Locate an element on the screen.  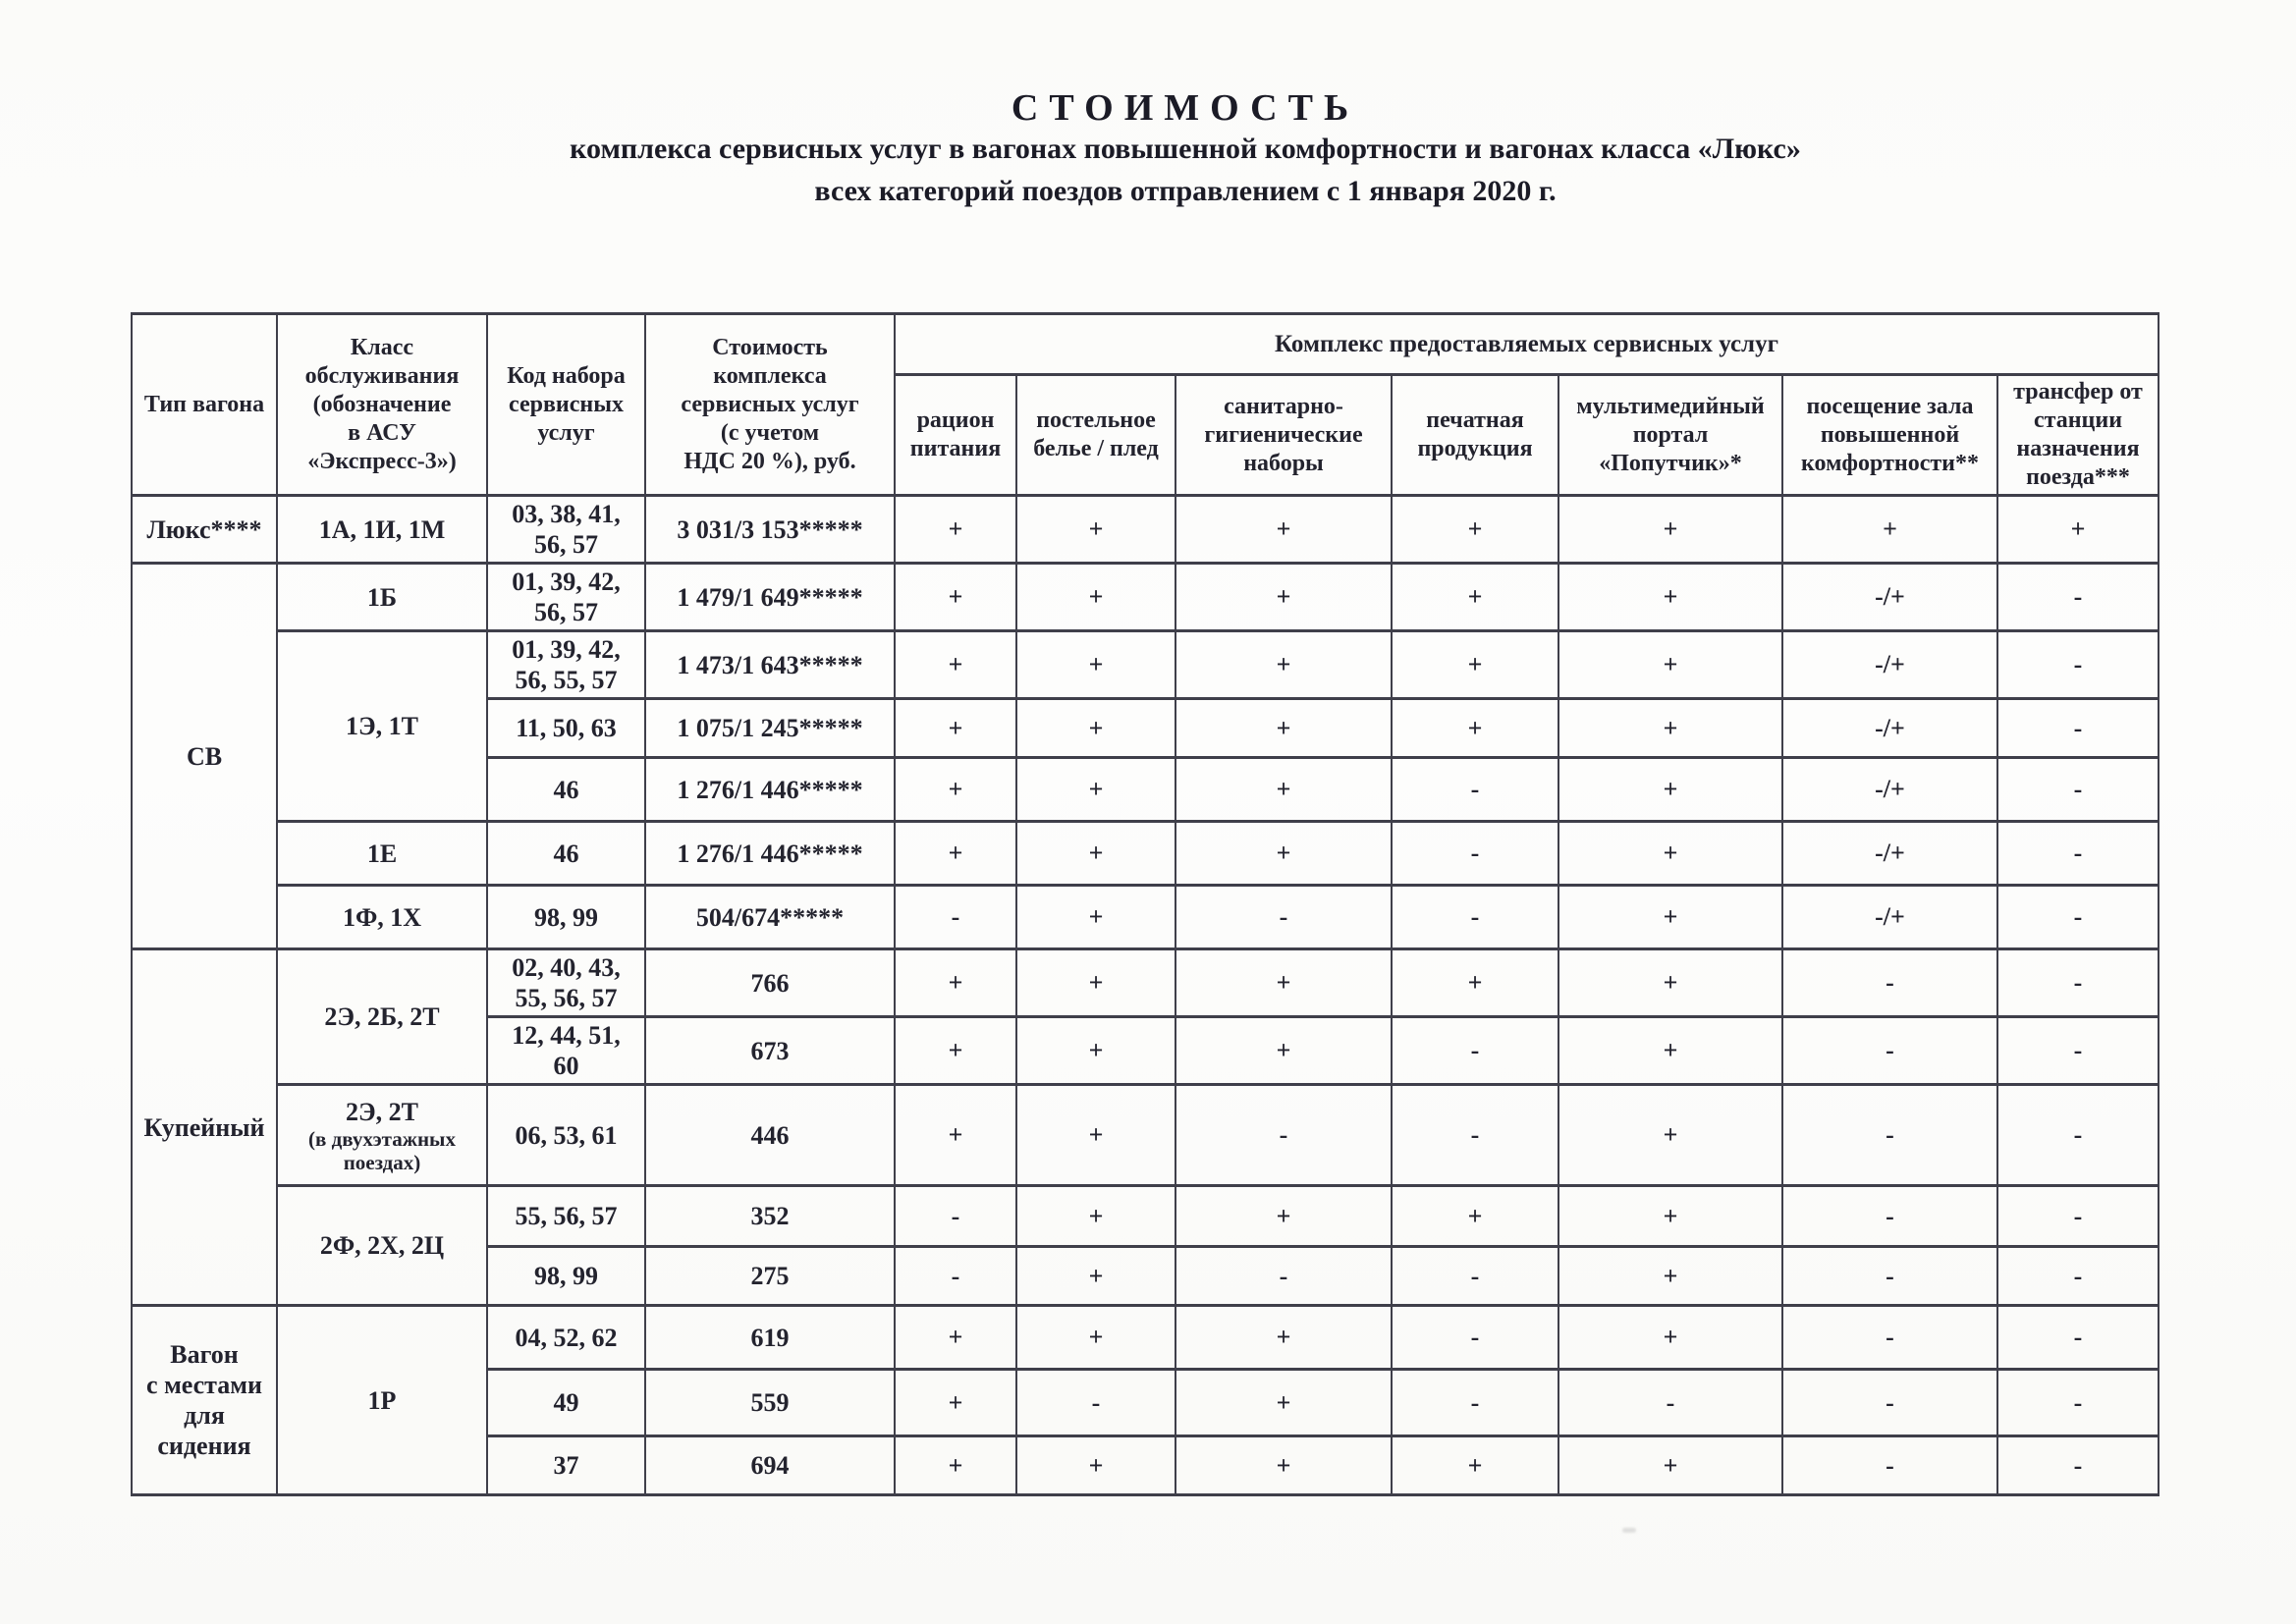
car-type-cell: СВ is located at coordinates (204, 756).